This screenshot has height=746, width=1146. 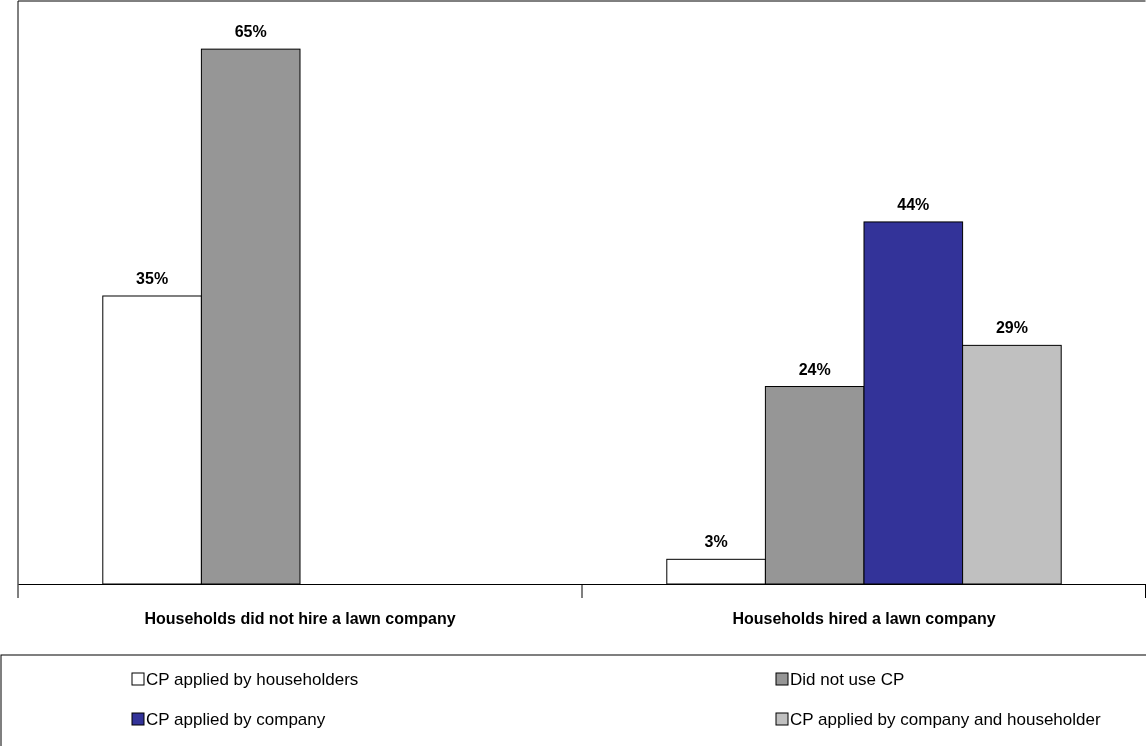 What do you see at coordinates (847, 679) in the screenshot?
I see `legend-label: Did not use CP` at bounding box center [847, 679].